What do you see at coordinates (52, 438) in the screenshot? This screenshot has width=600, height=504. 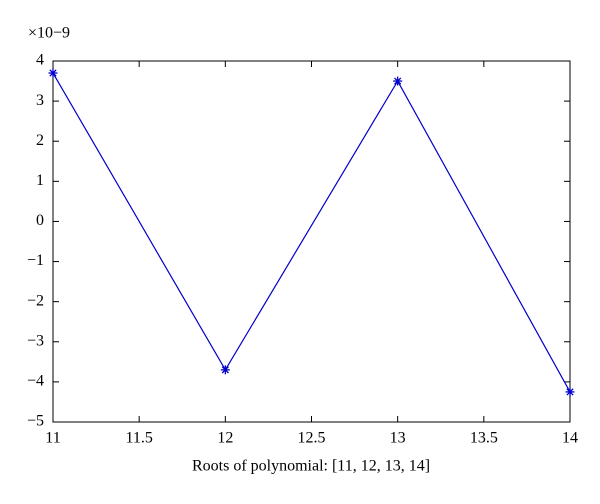 I see `x-tick-label: 11` at bounding box center [52, 438].